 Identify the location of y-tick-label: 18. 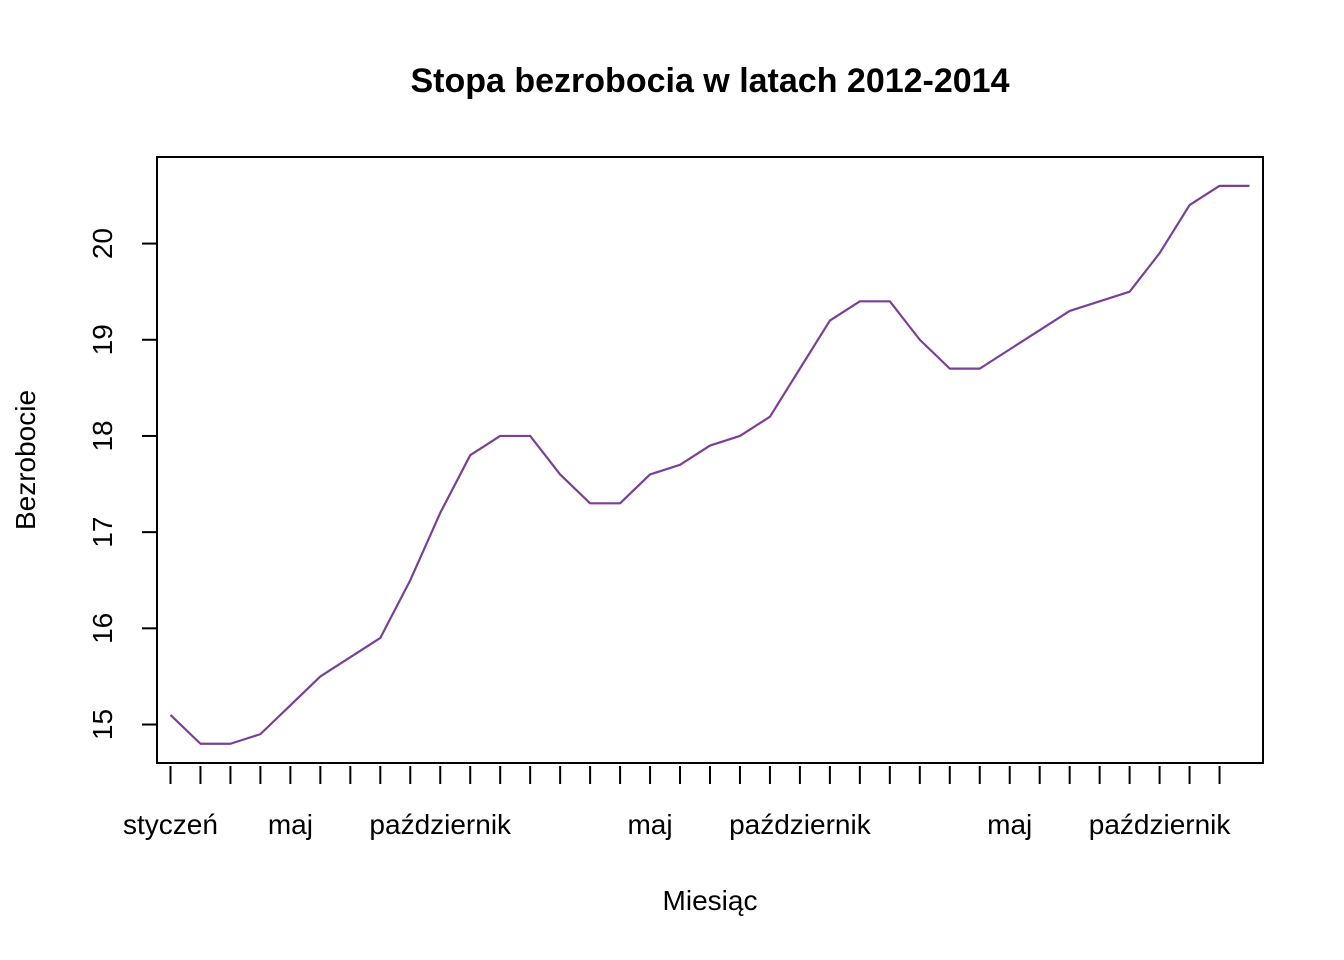
(102, 435).